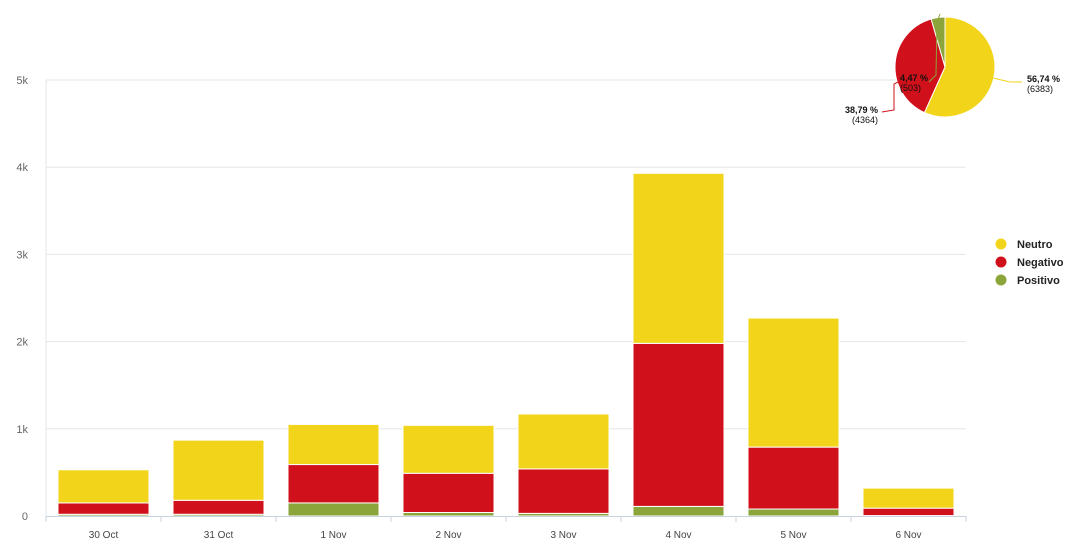  I want to click on y-axis-ticks: 0 1k 2k 3k 4k 5k, so click(22, 299).